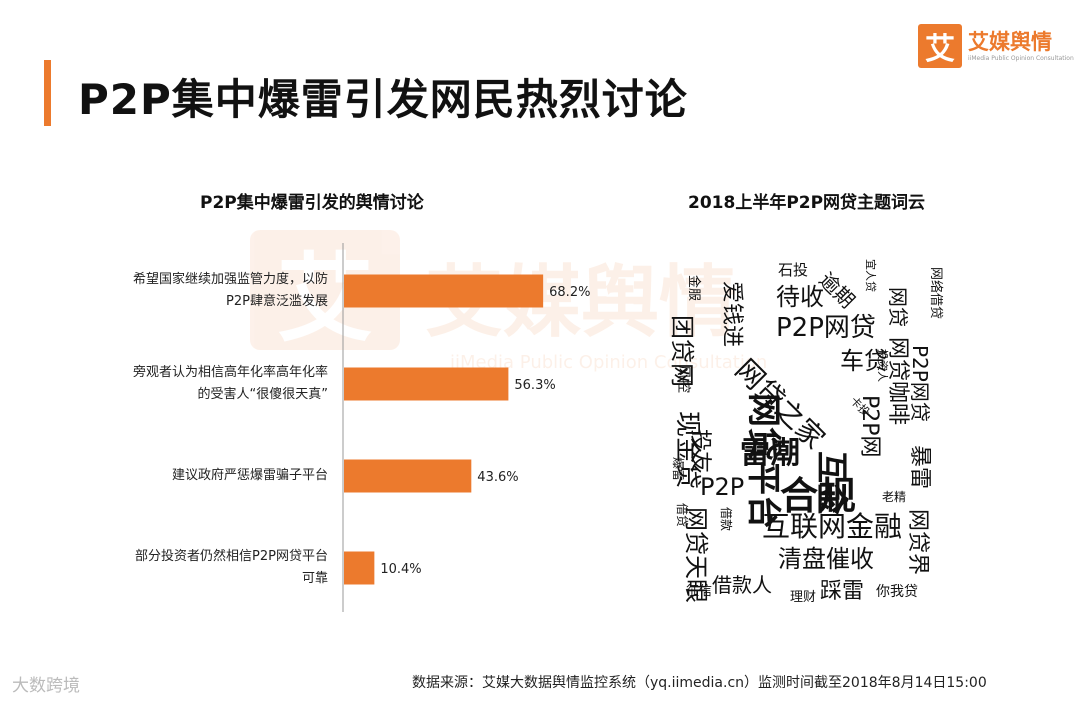  What do you see at coordinates (249, 475) in the screenshot?
I see `category-label-line: 建议政府严惩爆雷骗子平台` at bounding box center [249, 475].